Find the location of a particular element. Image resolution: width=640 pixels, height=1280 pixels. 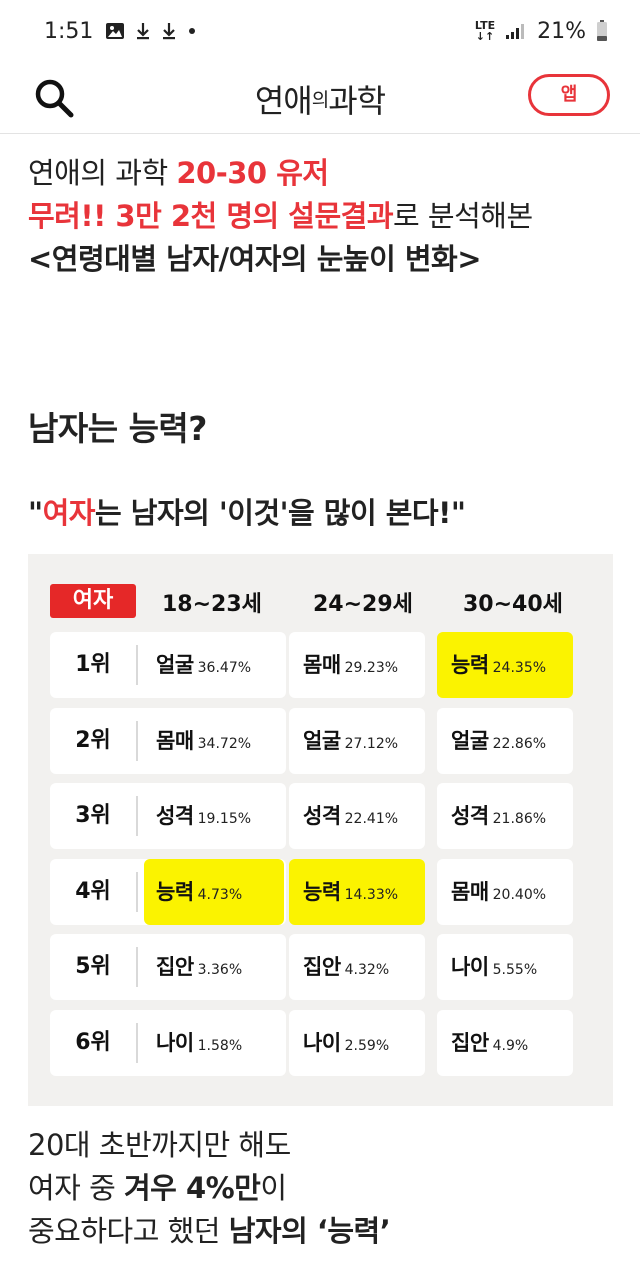

value-percent: 36.47% is located at coordinates (224, 668).